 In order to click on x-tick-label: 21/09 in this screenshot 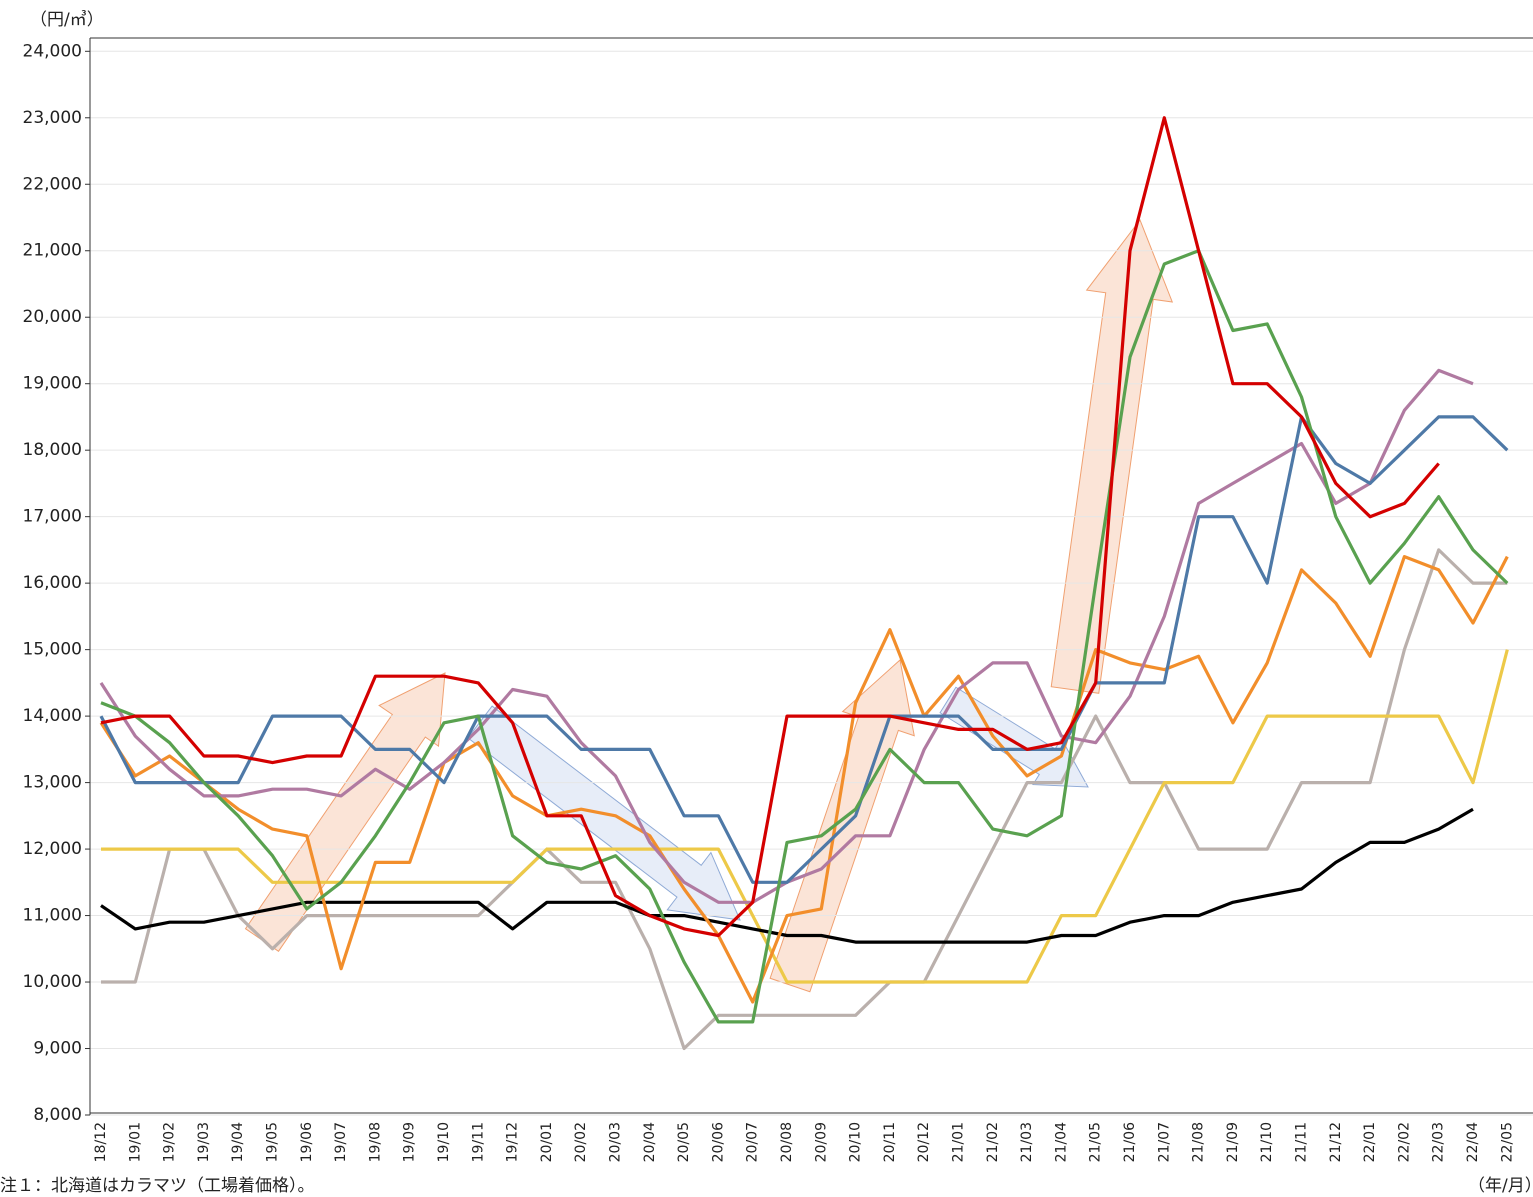, I will do `click(1233, 1142)`.